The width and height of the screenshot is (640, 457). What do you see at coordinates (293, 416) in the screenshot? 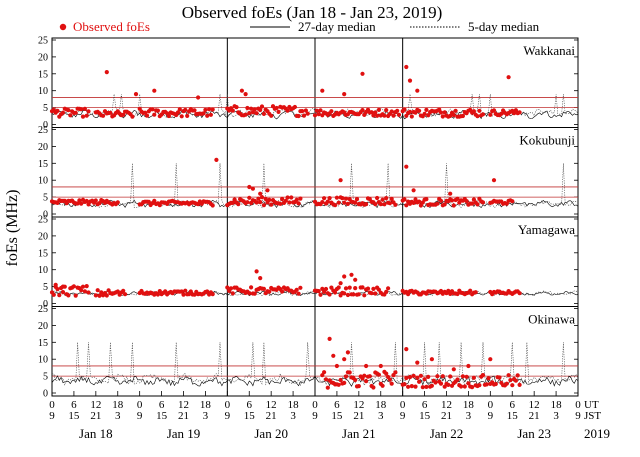
I see `x-tick-label-jst: 3` at bounding box center [293, 416].